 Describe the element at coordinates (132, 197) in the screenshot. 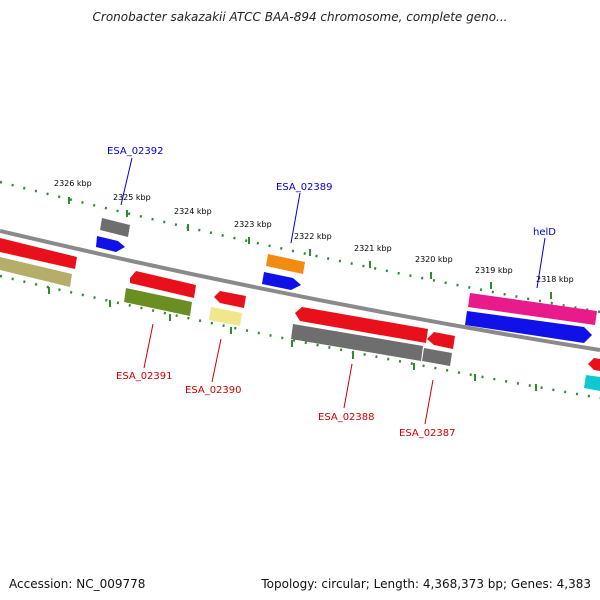

I see `scale-label: 2325 kbp` at that location.